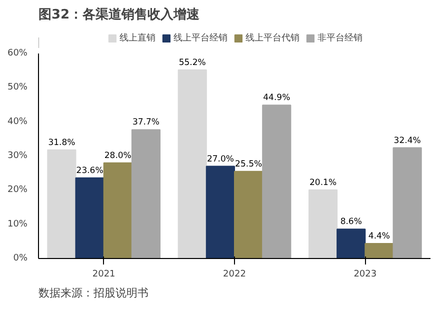 The height and width of the screenshot is (325, 440). What do you see at coordinates (273, 38) in the screenshot?
I see `legend-label: 线上平台代销` at bounding box center [273, 38].